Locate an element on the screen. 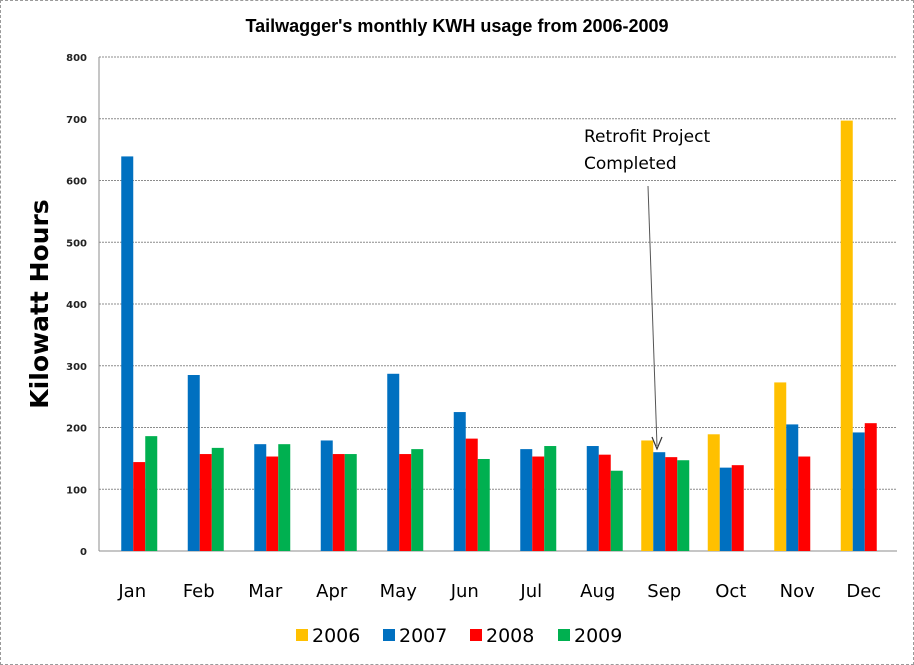  y-tick-label: 400 is located at coordinates (76, 305).